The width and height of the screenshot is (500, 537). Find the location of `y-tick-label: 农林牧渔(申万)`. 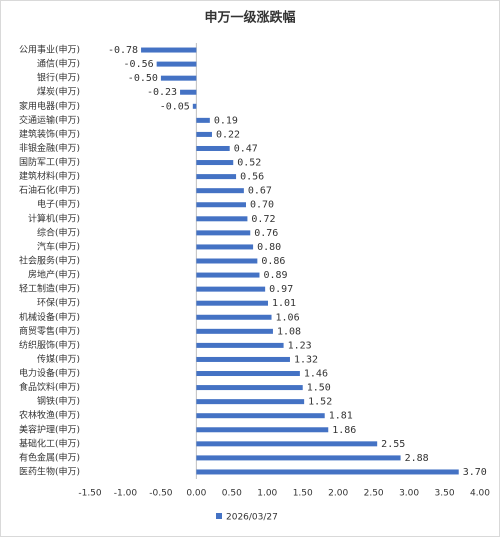

y-tick-label: 农林牧渔(申万) is located at coordinates (49, 415).